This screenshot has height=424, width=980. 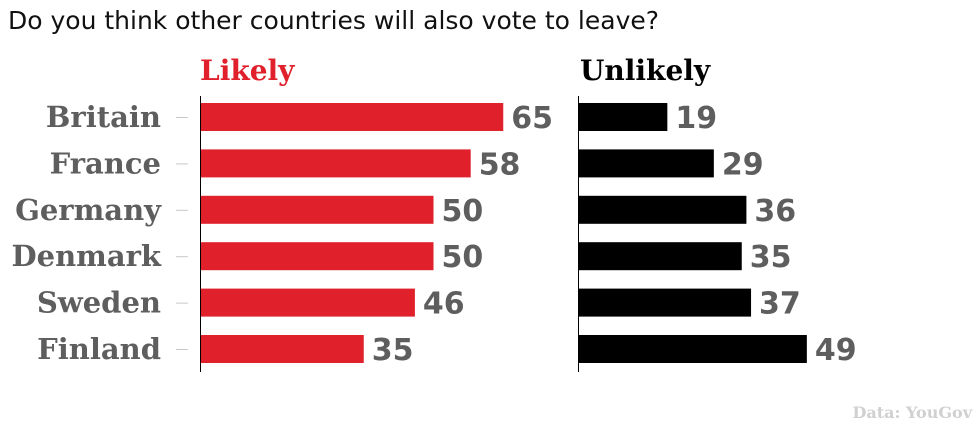 I want to click on bar-value-label: 37, so click(x=780, y=304).